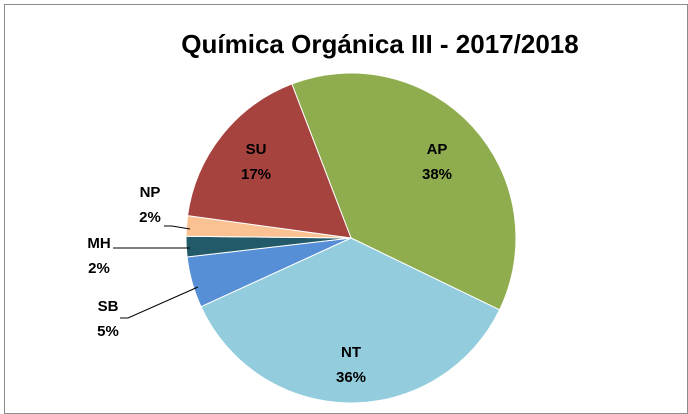  Describe the element at coordinates (98, 243) in the screenshot. I see `slice-name: MH` at that location.